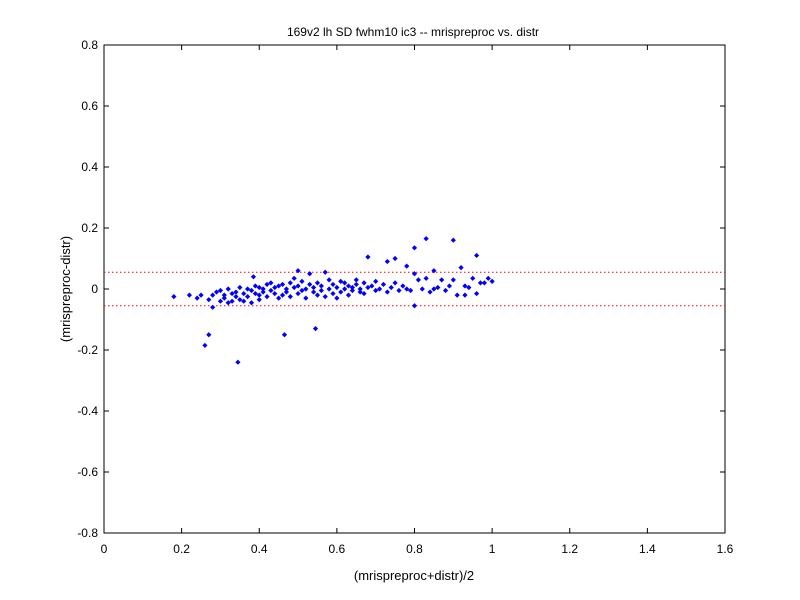  I want to click on x-tick-label: 1.2, so click(569, 549).